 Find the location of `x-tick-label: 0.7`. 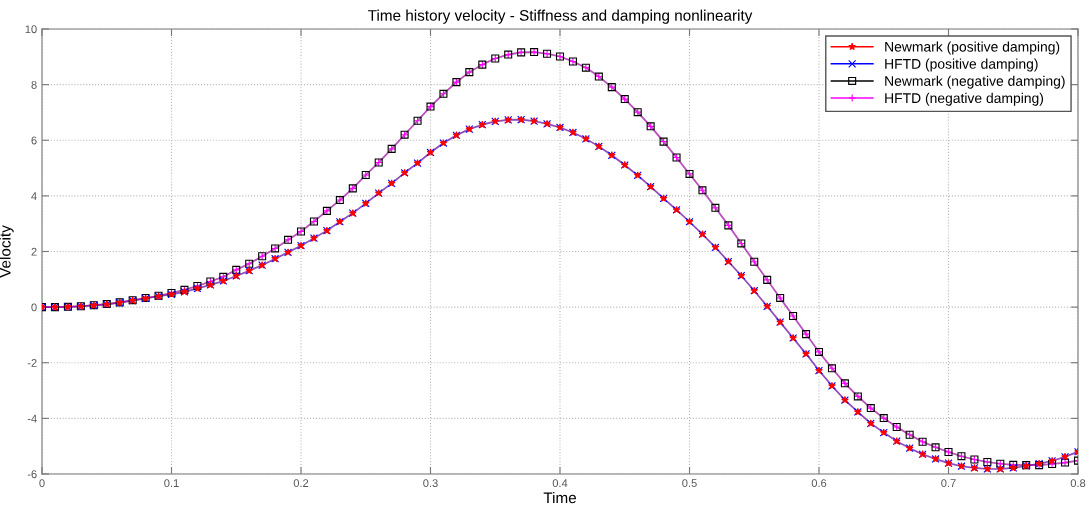

x-tick-label: 0.7 is located at coordinates (948, 483).